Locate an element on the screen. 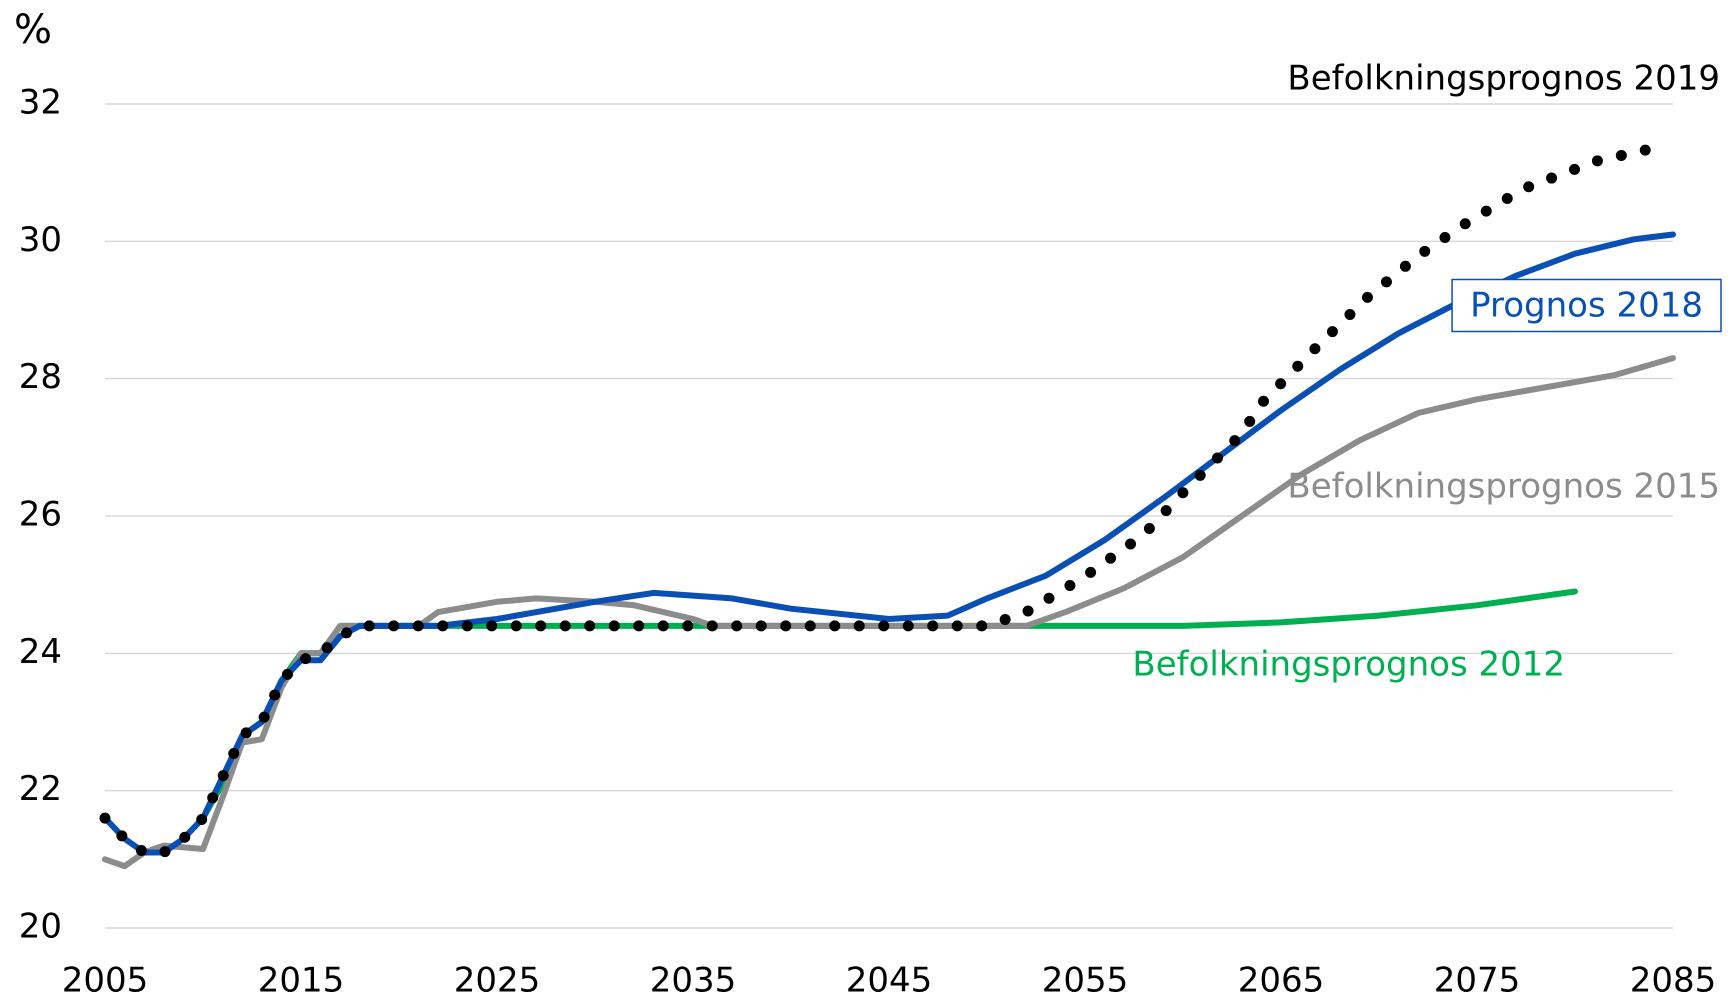 The width and height of the screenshot is (1731, 1007). x-tick-label: 2055 is located at coordinates (1085, 981).